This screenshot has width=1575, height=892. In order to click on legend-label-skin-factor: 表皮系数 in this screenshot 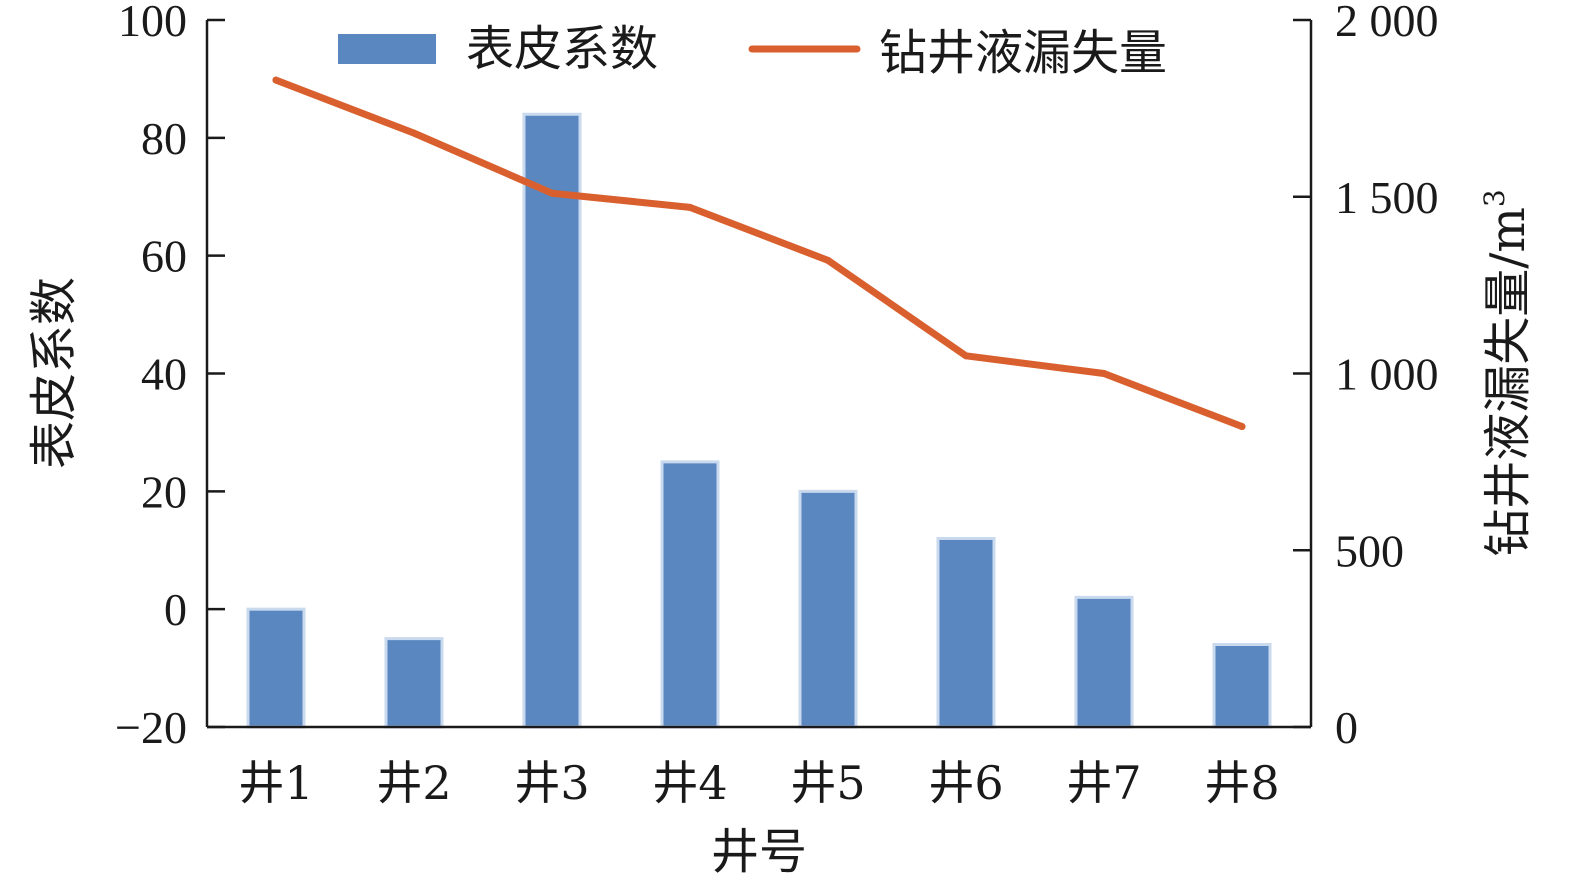, I will do `click(562, 49)`.